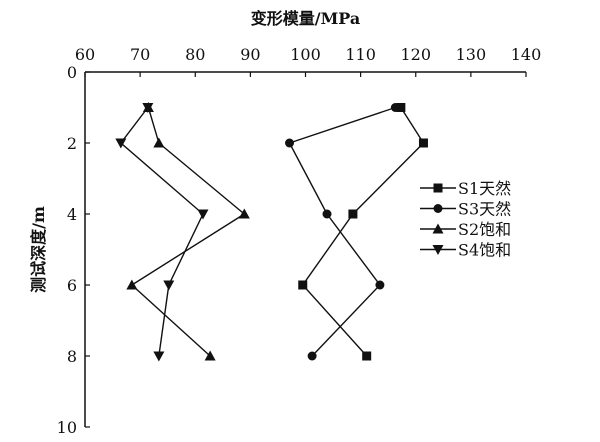 The width and height of the screenshot is (600, 442). I want to click on legend-label: S2饱和, so click(484, 229).